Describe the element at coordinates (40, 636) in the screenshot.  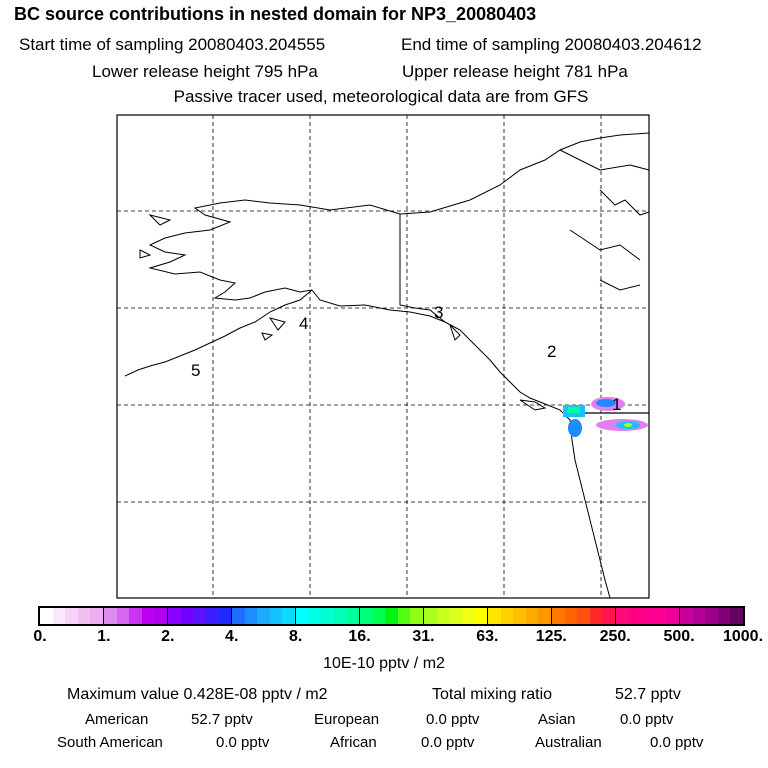
I see `colorbar-tick-label: 0.` at that location.